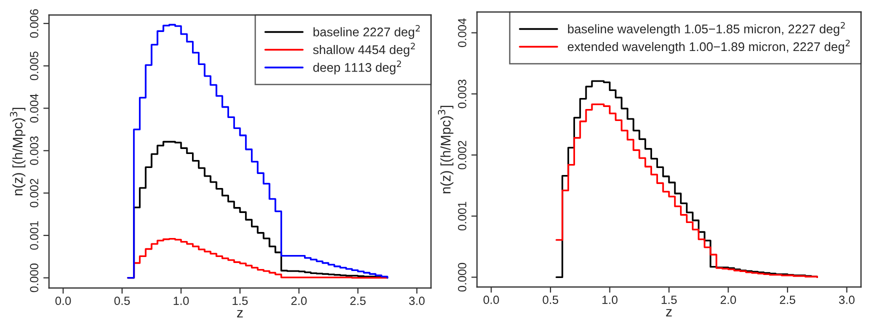 Image resolution: width=872 pixels, height=327 pixels. Describe the element at coordinates (367, 32) in the screenshot. I see `legend-label: baseline 2227 deg$^{2}$` at that location.